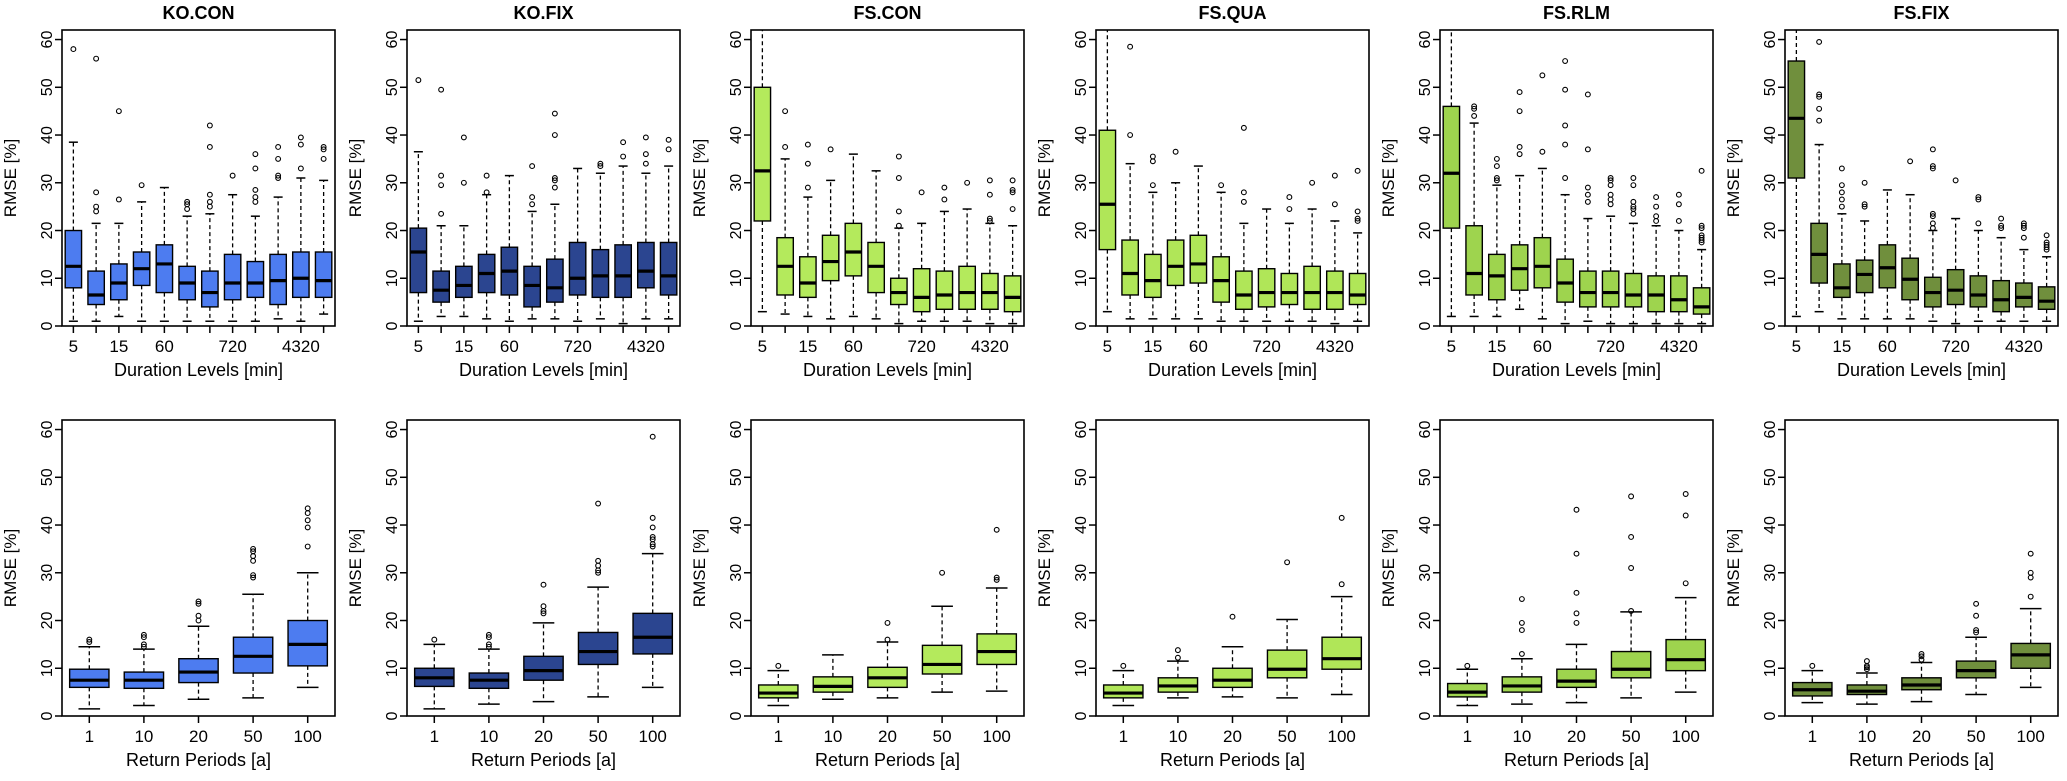 This screenshot has height=781, width=2067. What do you see at coordinates (2023, 346) in the screenshot?
I see `x-tick-label: 4320` at bounding box center [2023, 346].